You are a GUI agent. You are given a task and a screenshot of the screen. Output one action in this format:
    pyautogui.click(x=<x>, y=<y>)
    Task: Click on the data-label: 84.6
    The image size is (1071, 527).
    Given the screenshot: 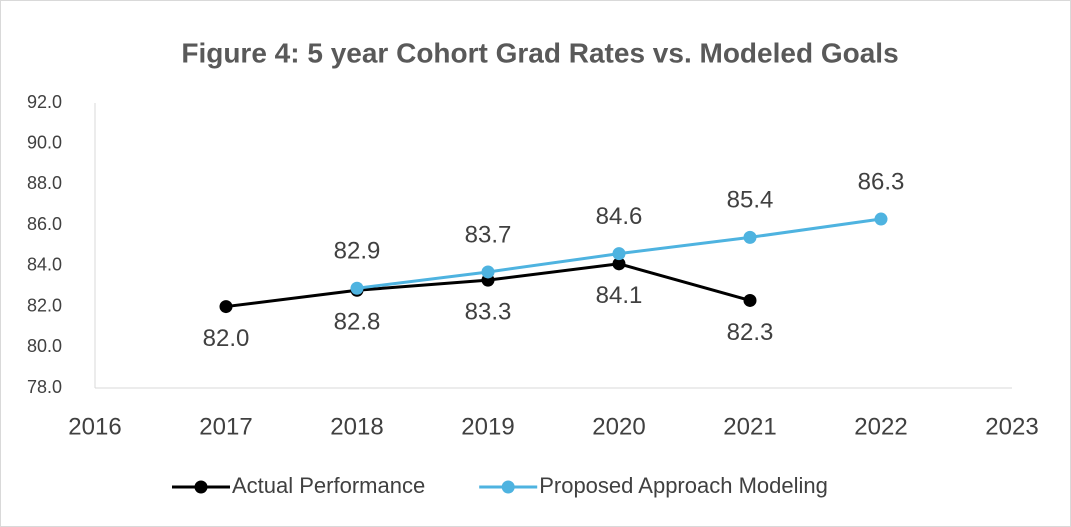 What is the action you would take?
    pyautogui.click(x=619, y=216)
    